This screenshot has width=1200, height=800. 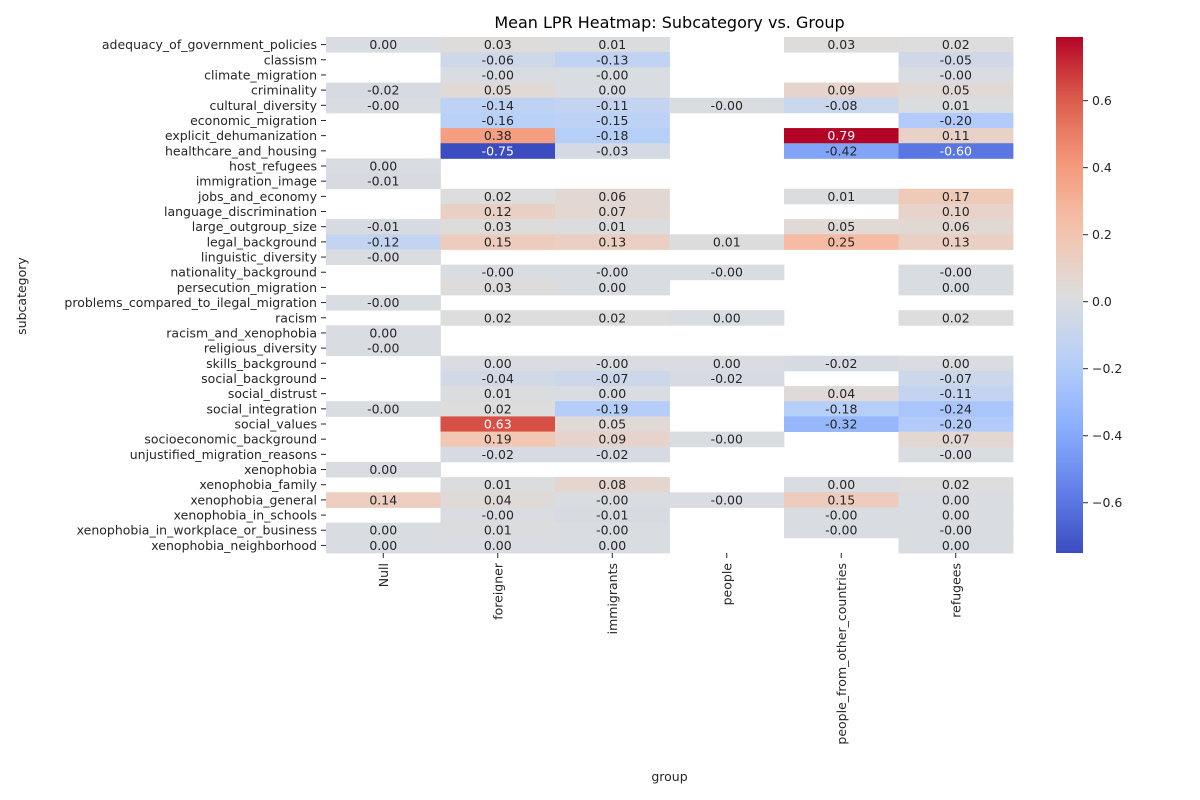 What do you see at coordinates (612, 196) in the screenshot?
I see `cell-value-label: 0.06` at bounding box center [612, 196].